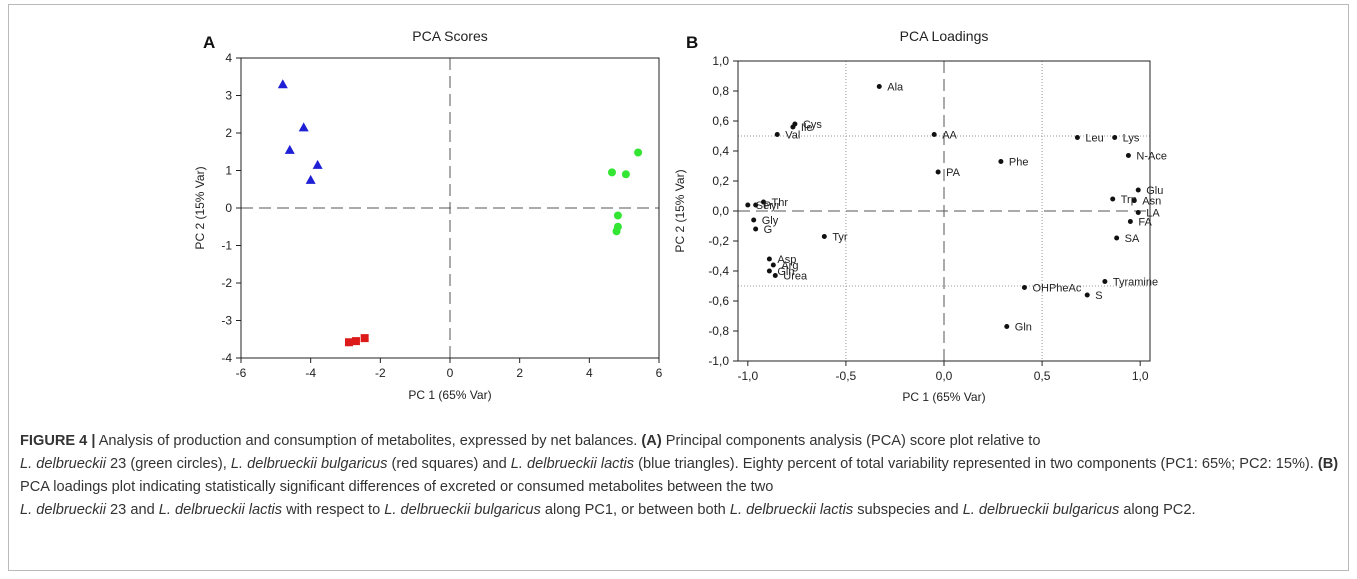 Image resolution: width=1357 pixels, height=579 pixels. I want to click on loading-label: Urea, so click(795, 277).